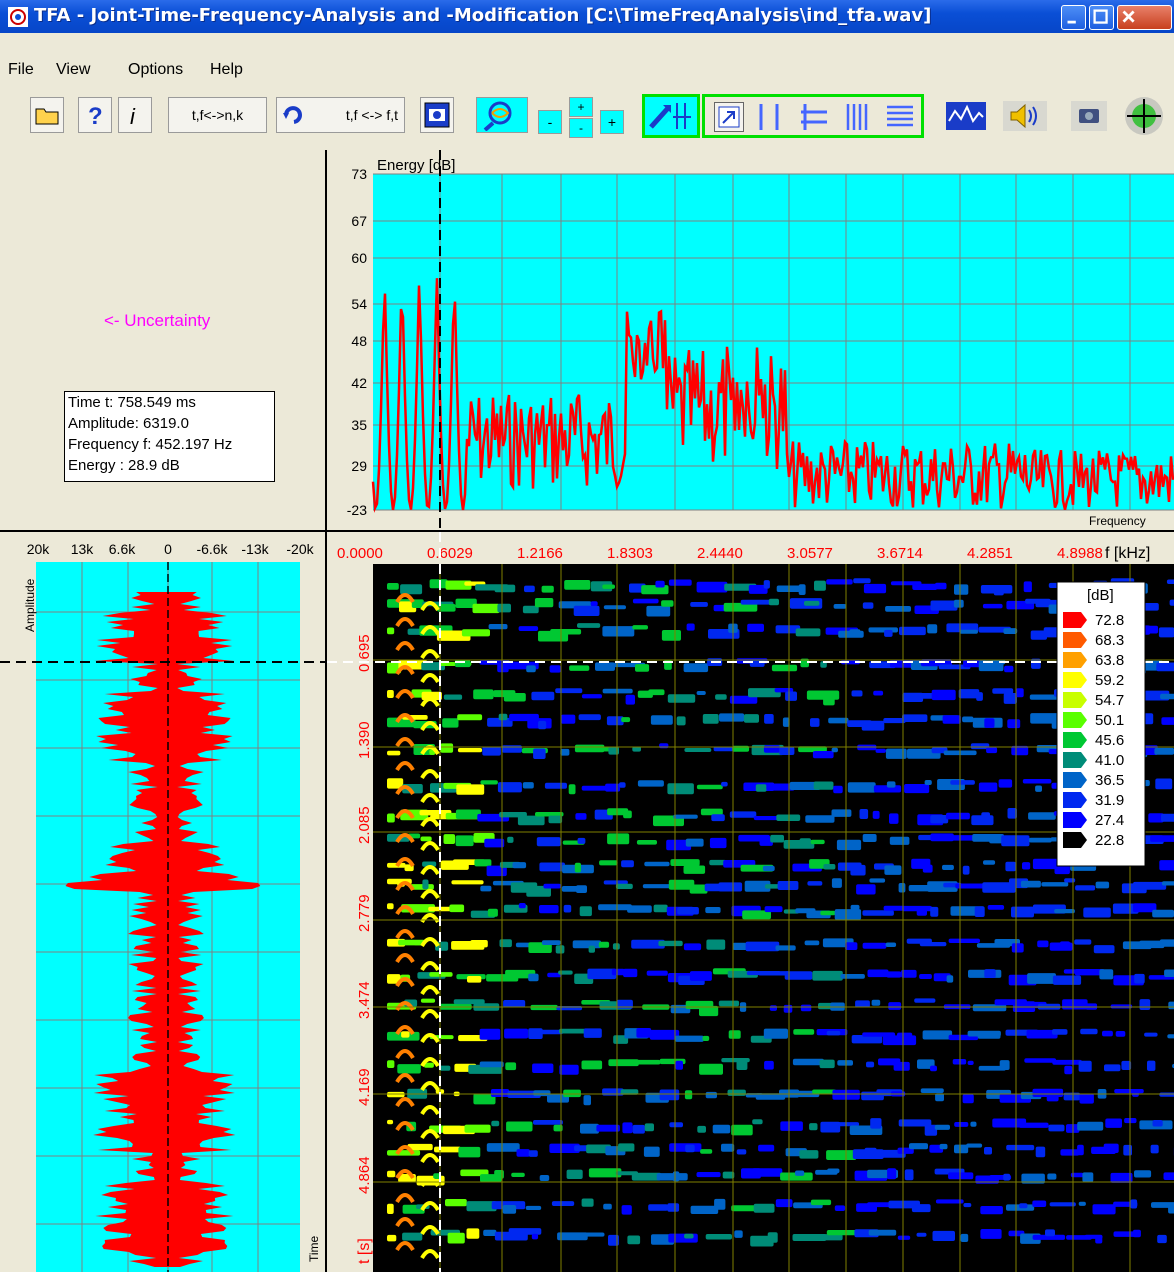 The height and width of the screenshot is (1272, 1174). I want to click on spectrogram-xtick: 1.8303, so click(630, 553).